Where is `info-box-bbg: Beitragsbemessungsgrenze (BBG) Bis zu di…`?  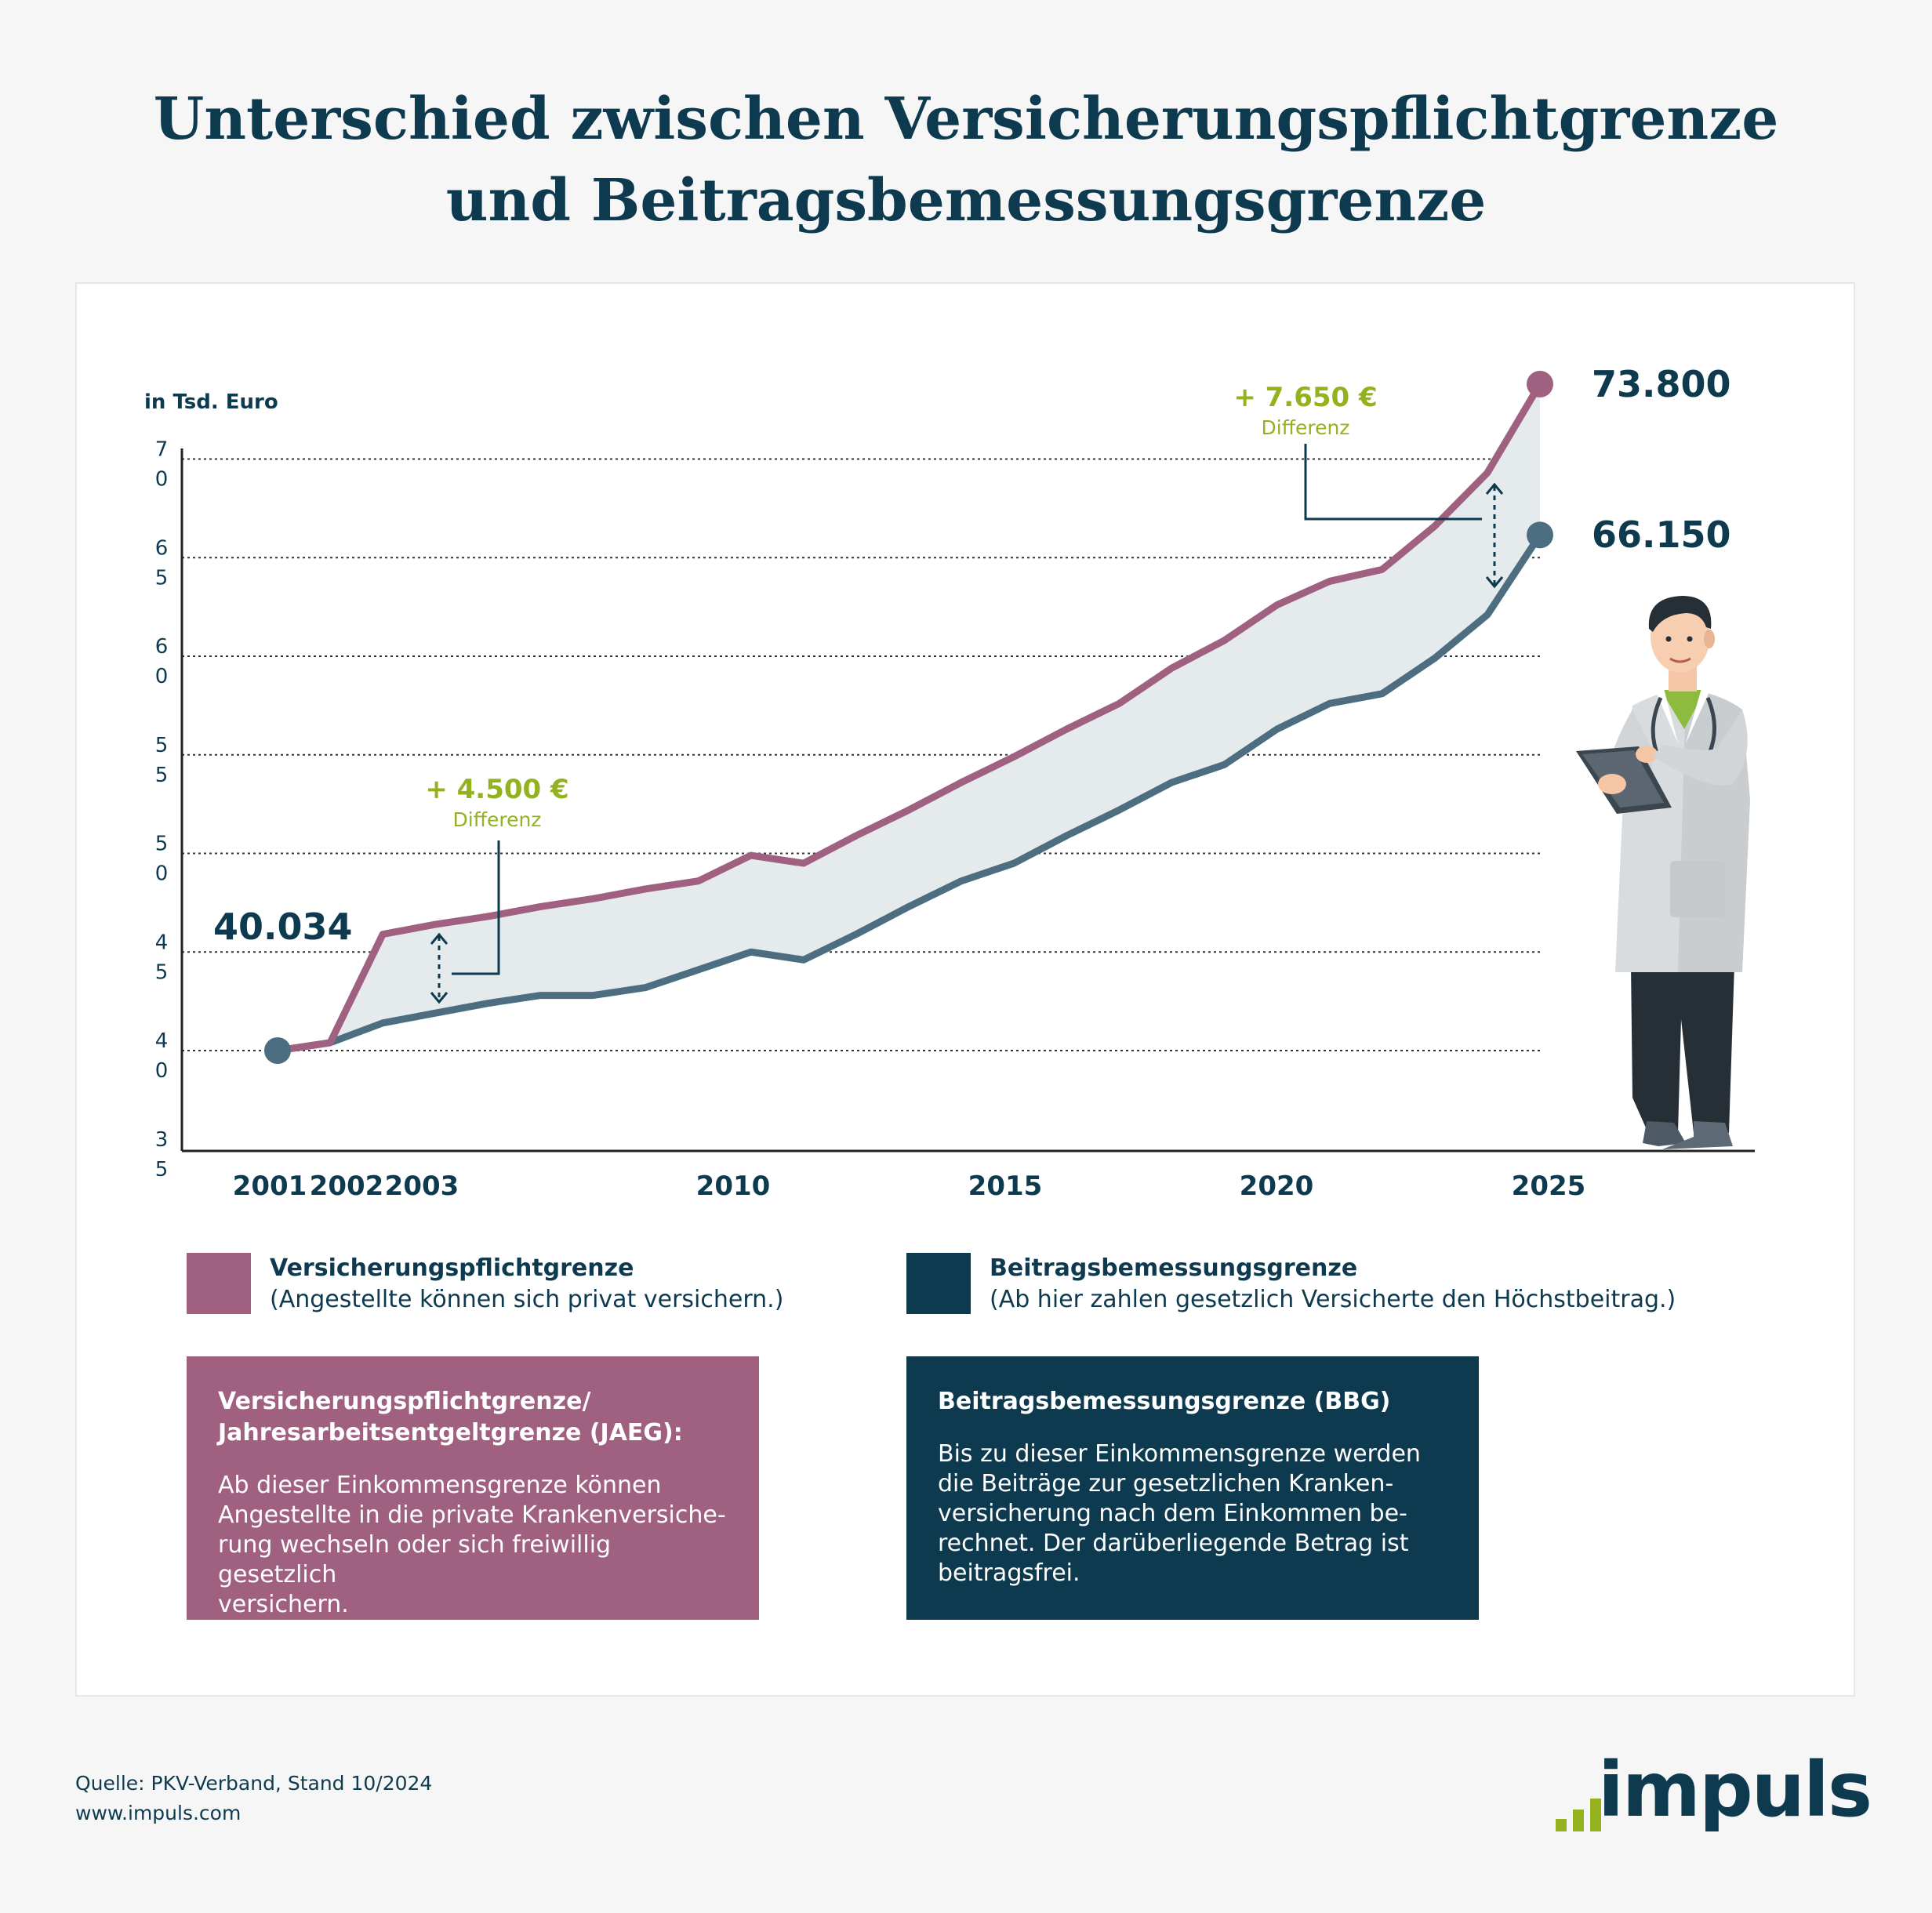
info-box-bbg: Beitragsbemessungsgrenze (BBG) Bis zu di… is located at coordinates (1192, 1488).